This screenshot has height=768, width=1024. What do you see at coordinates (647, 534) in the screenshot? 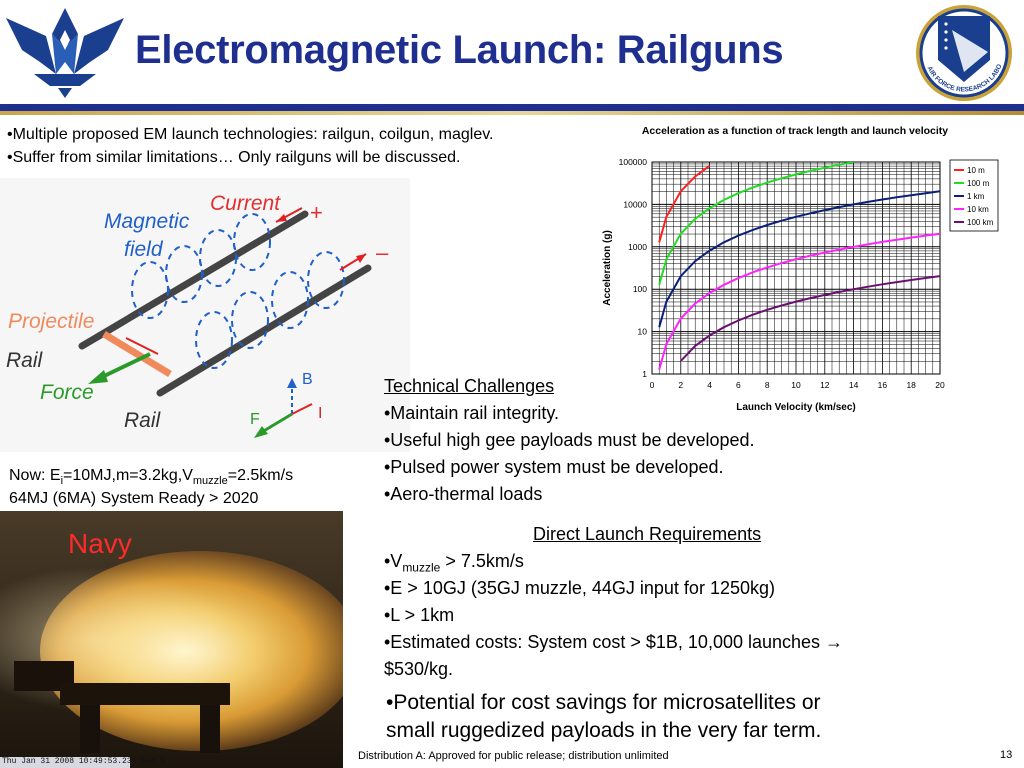
I see `requirements-heading: Direct Launch Requirements` at bounding box center [647, 534].